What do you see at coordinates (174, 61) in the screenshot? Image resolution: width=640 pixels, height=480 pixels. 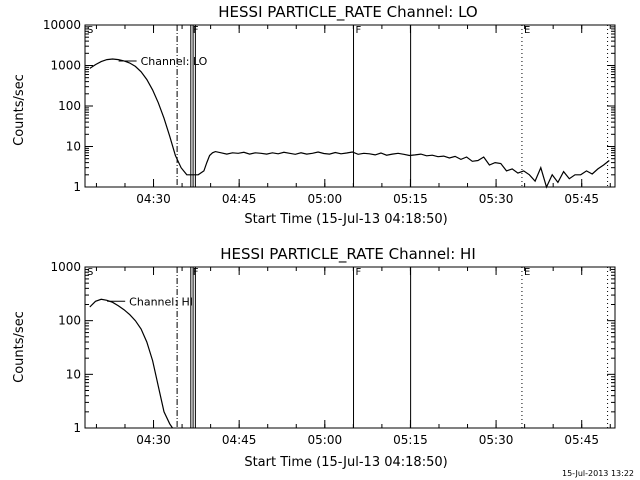 I see `series-label-lo-0: Channel: LO` at bounding box center [174, 61].